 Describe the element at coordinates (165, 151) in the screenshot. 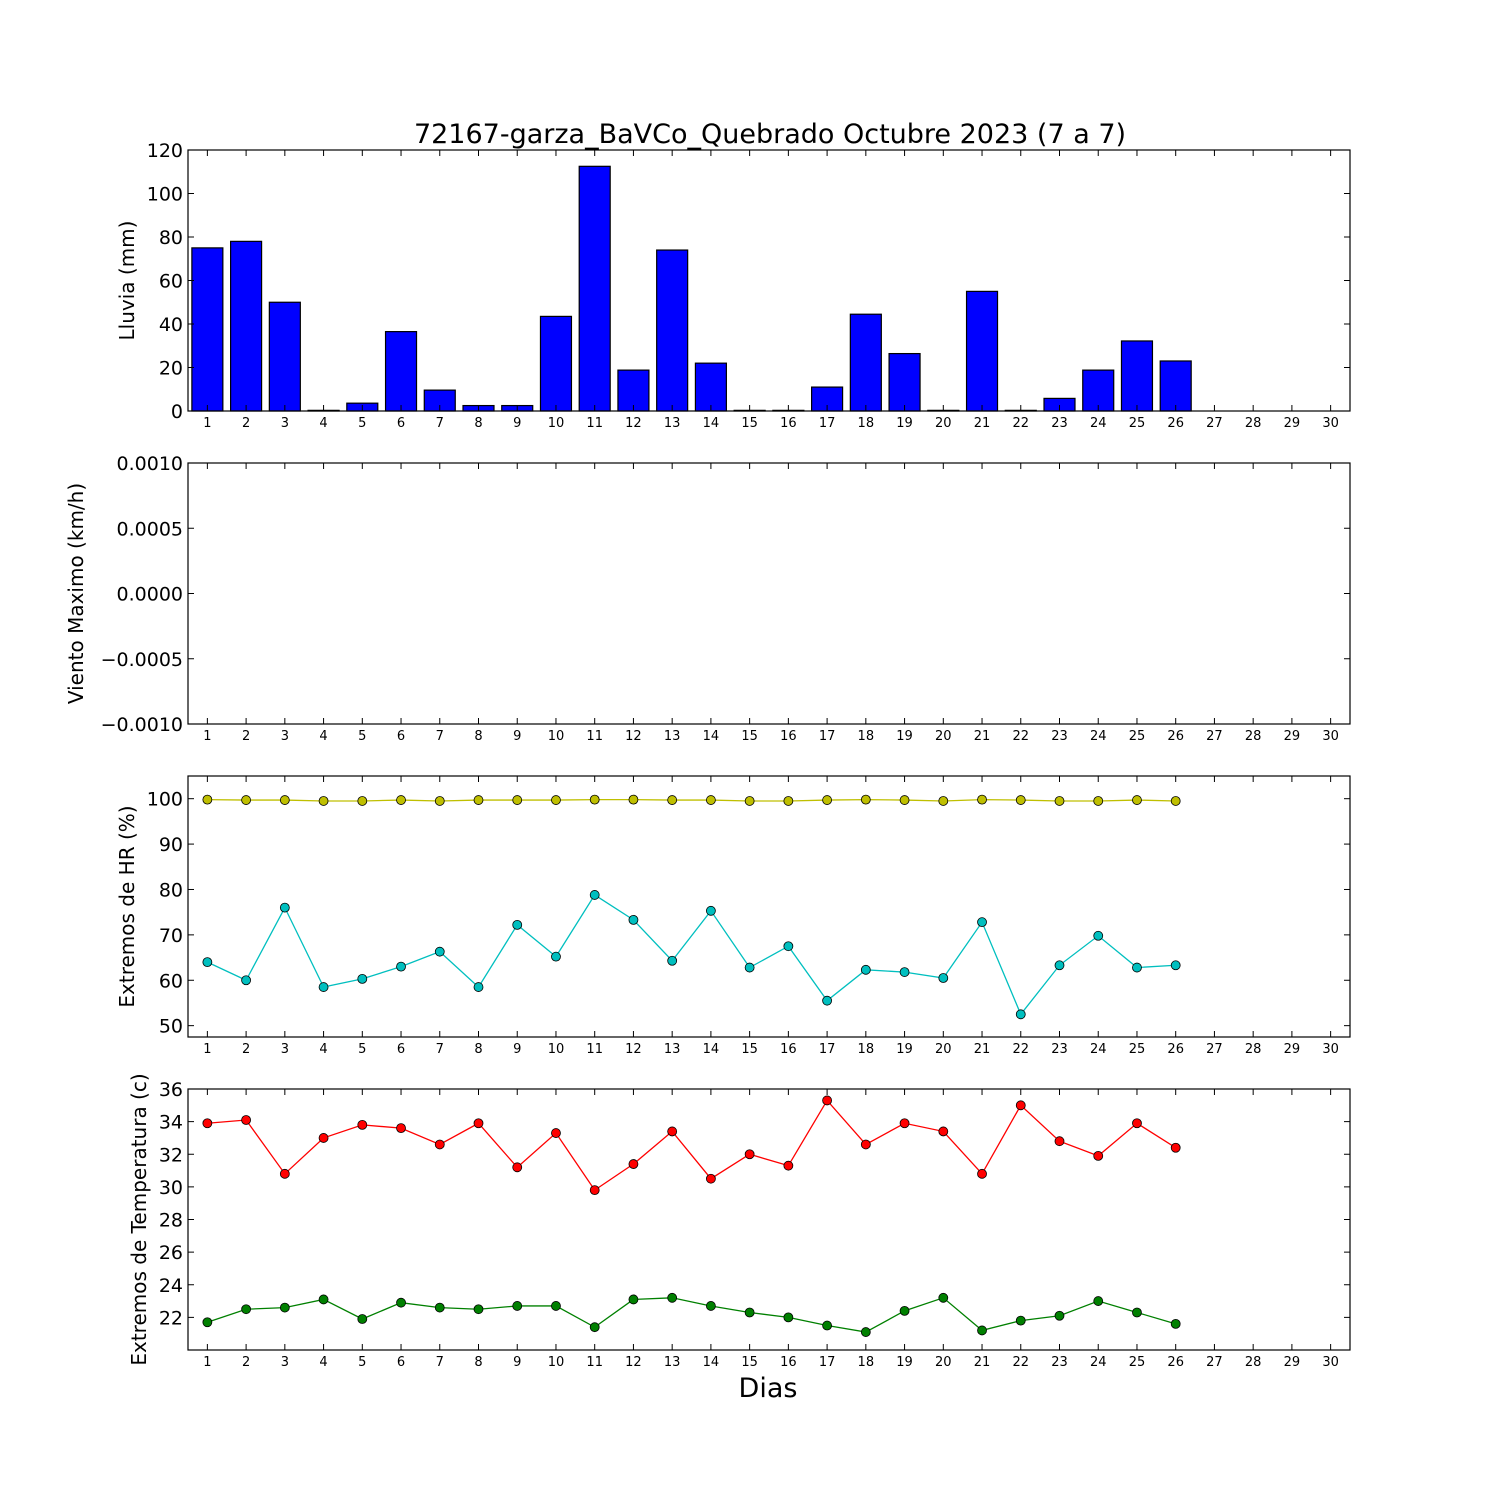

I see `rainfall-ytick-label-6: 120` at that location.